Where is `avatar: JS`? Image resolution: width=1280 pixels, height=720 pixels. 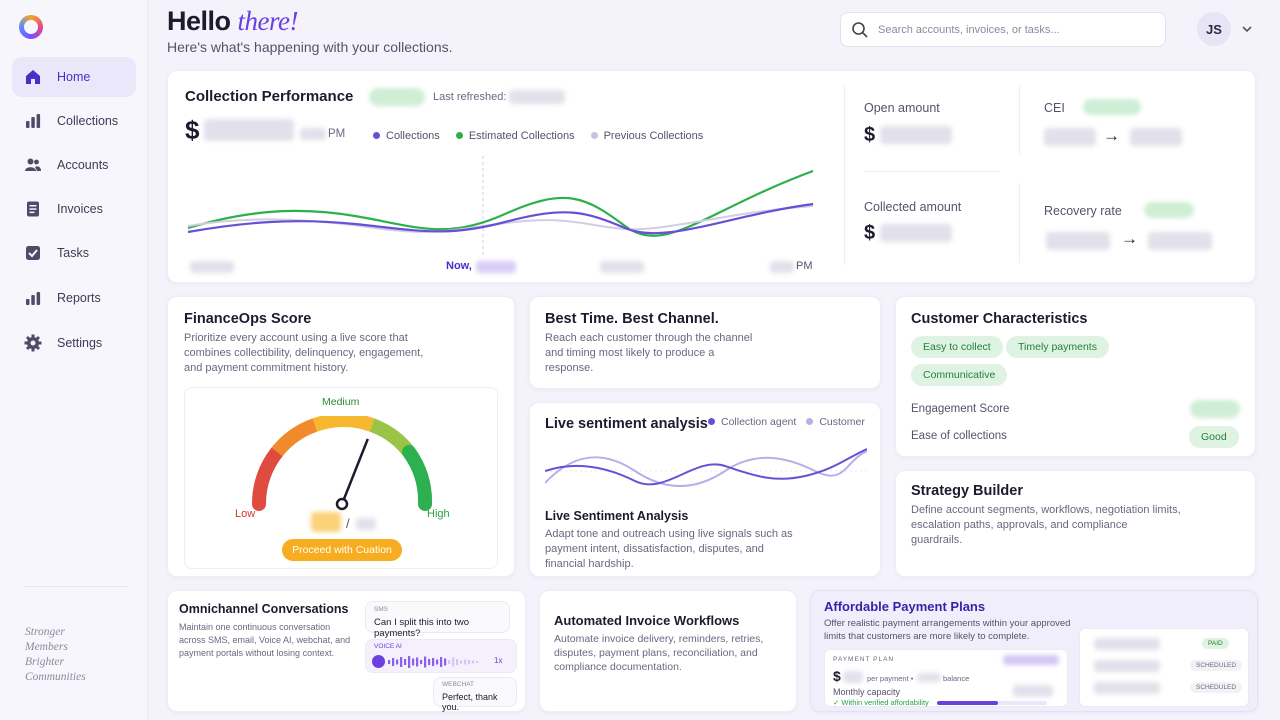 avatar: JS is located at coordinates (1214, 29).